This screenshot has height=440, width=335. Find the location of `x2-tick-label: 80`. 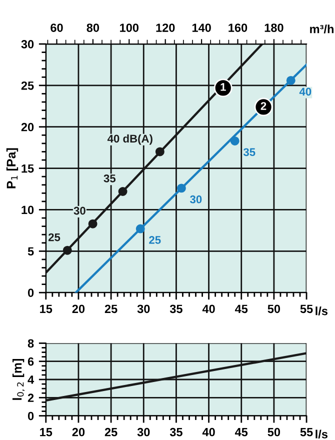

x2-tick-label: 80 is located at coordinates (93, 28).